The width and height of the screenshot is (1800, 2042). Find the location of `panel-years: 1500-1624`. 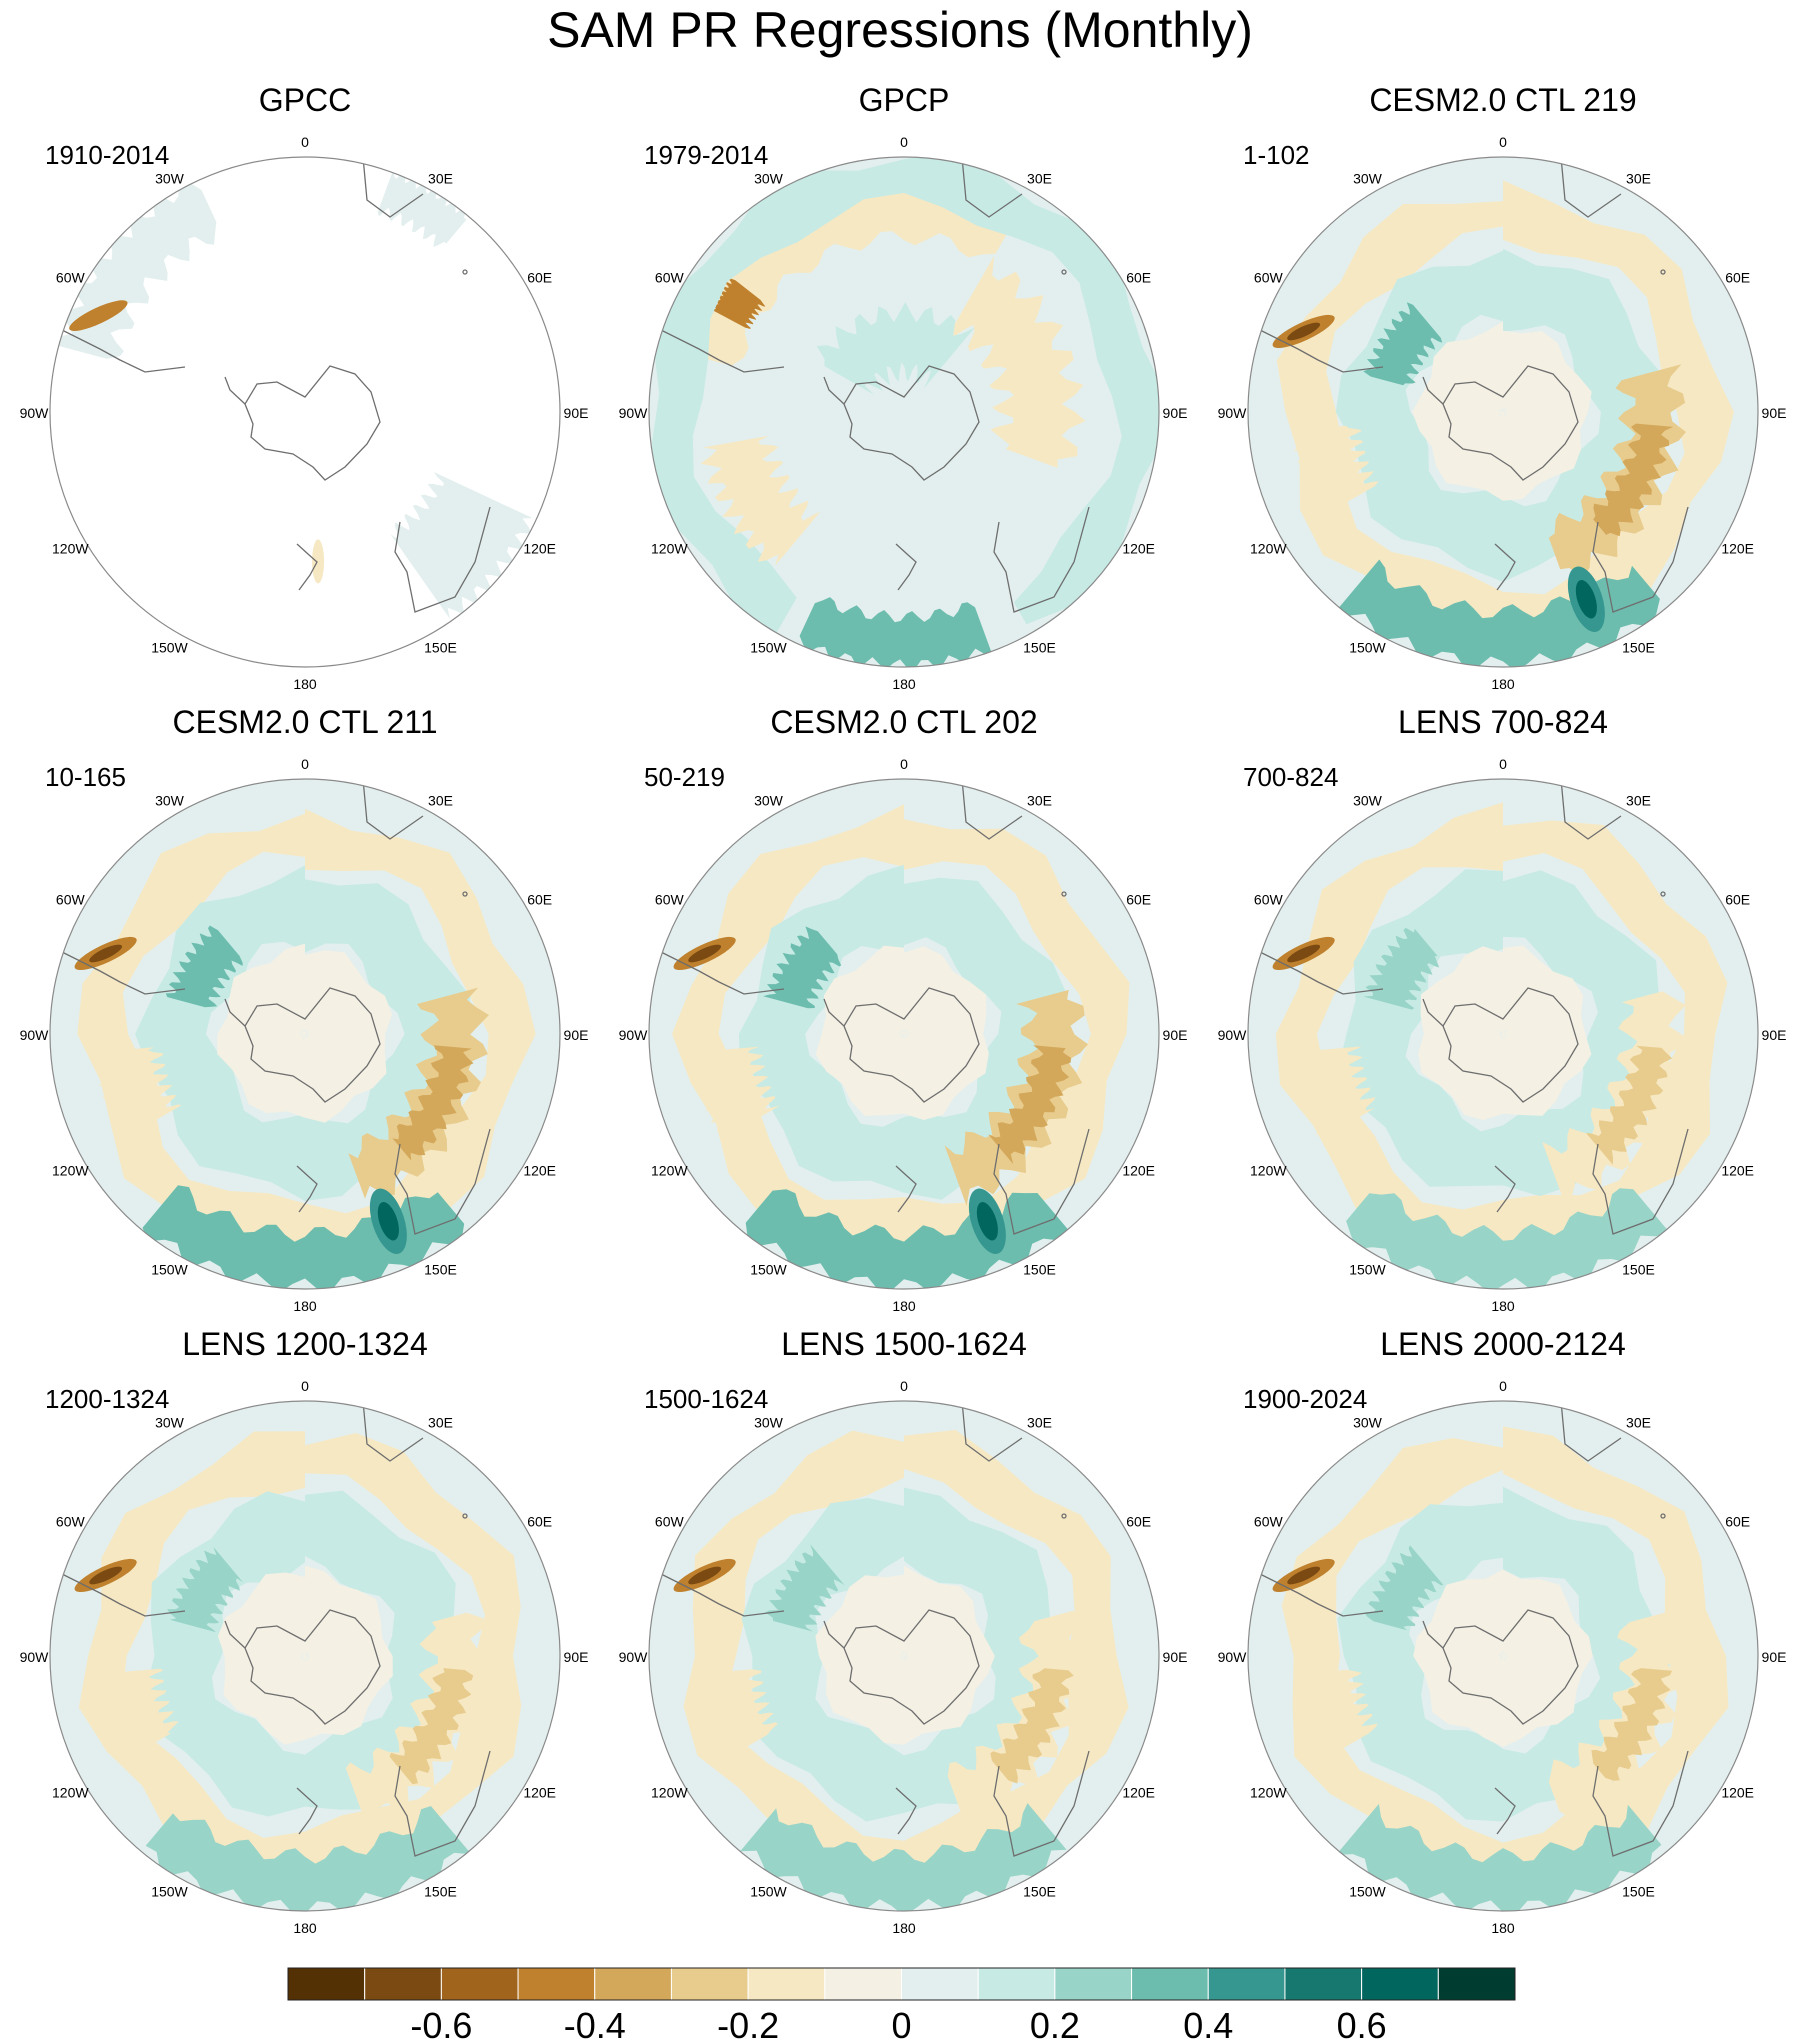

panel-years: 1500-1624 is located at coordinates (706, 1399).